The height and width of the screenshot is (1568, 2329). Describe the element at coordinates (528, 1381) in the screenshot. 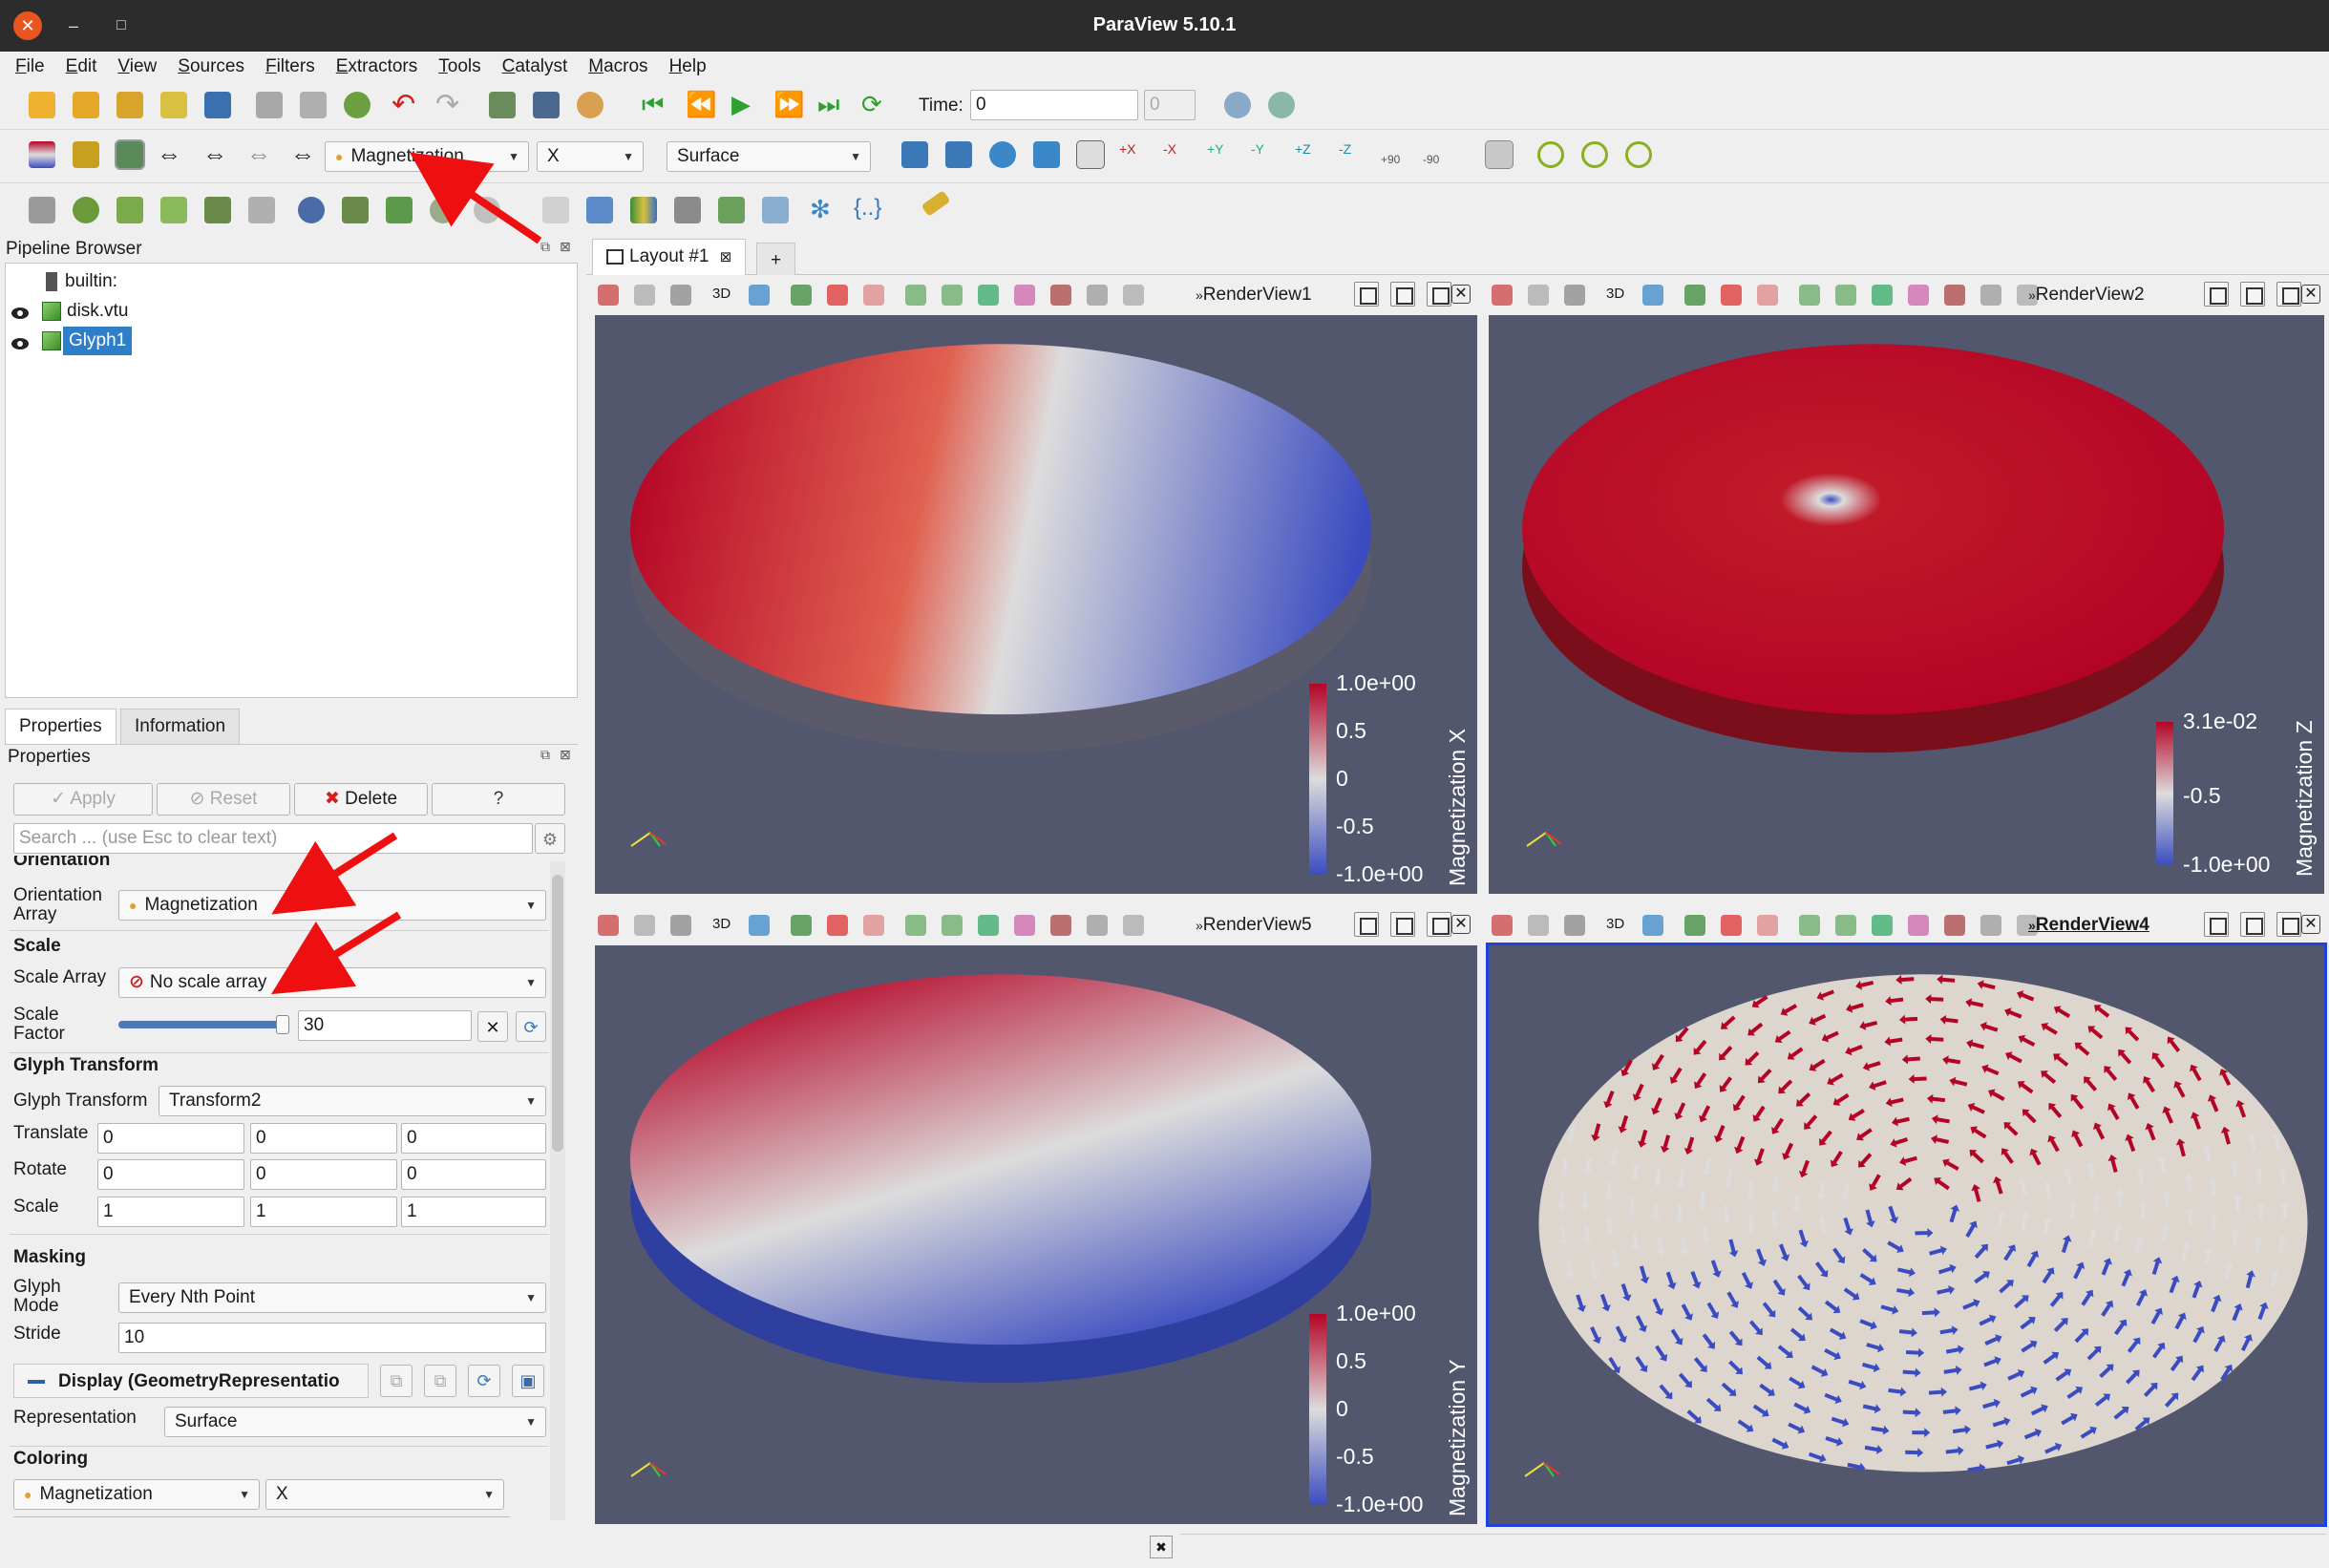

I see `save-icon: ▣` at that location.